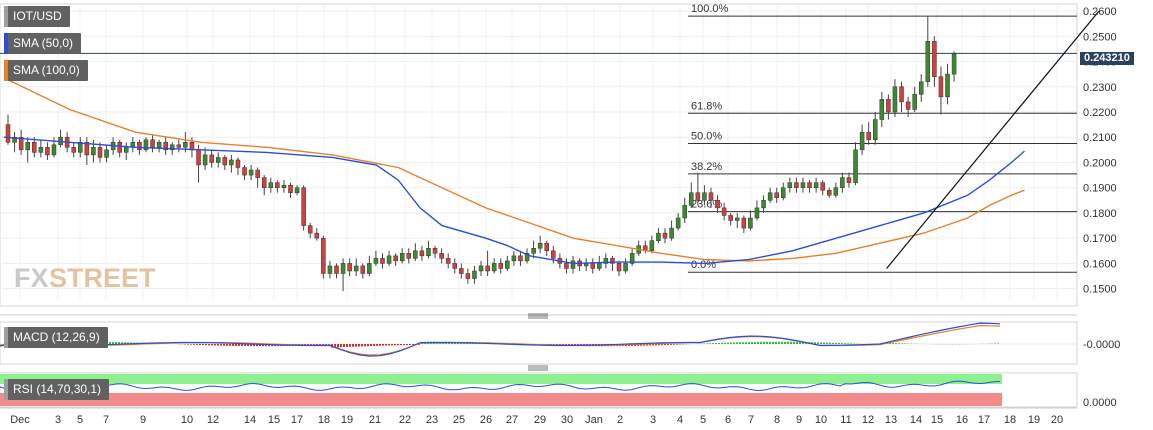  Describe the element at coordinates (43, 43) in the screenshot. I see `legend-sma50: SMA (50,0)` at that location.